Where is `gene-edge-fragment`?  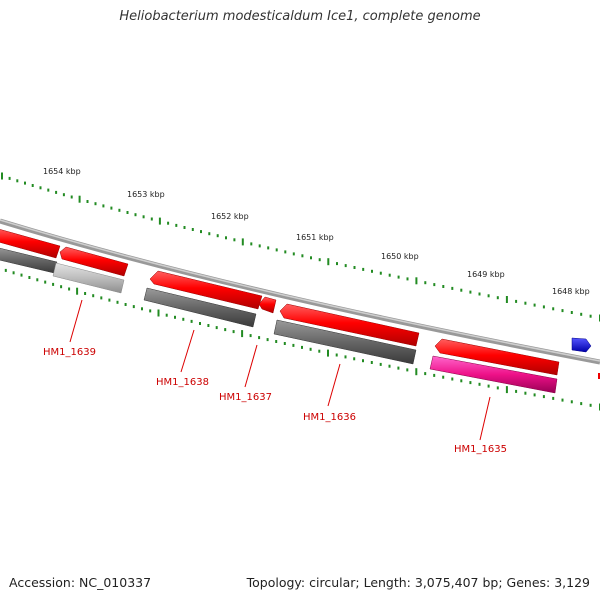 gene-edge-fragment is located at coordinates (599, 376).